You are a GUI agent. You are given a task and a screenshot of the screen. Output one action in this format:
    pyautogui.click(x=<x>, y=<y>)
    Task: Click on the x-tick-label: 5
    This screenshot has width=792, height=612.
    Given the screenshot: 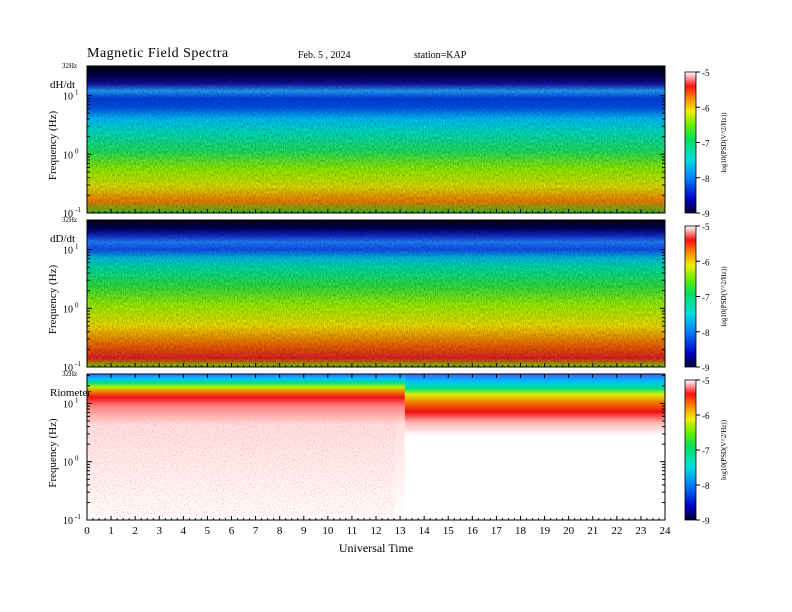 What is the action you would take?
    pyautogui.click(x=208, y=531)
    